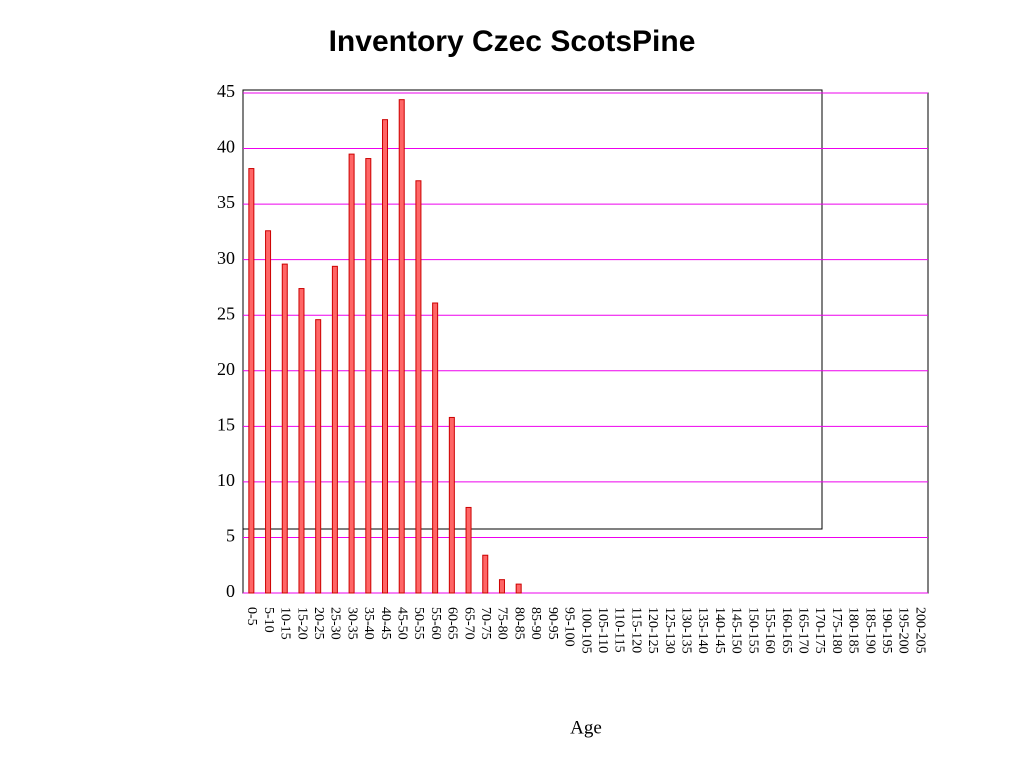 This screenshot has height=768, width=1024. What do you see at coordinates (802, 630) in the screenshot?
I see `x-tick-label: 165-170` at bounding box center [802, 630].